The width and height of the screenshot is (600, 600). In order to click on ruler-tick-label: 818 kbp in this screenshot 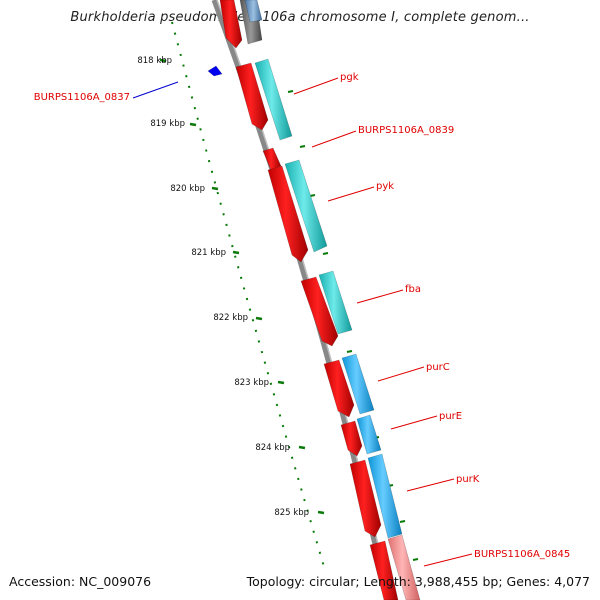, I will do `click(154, 61)`.